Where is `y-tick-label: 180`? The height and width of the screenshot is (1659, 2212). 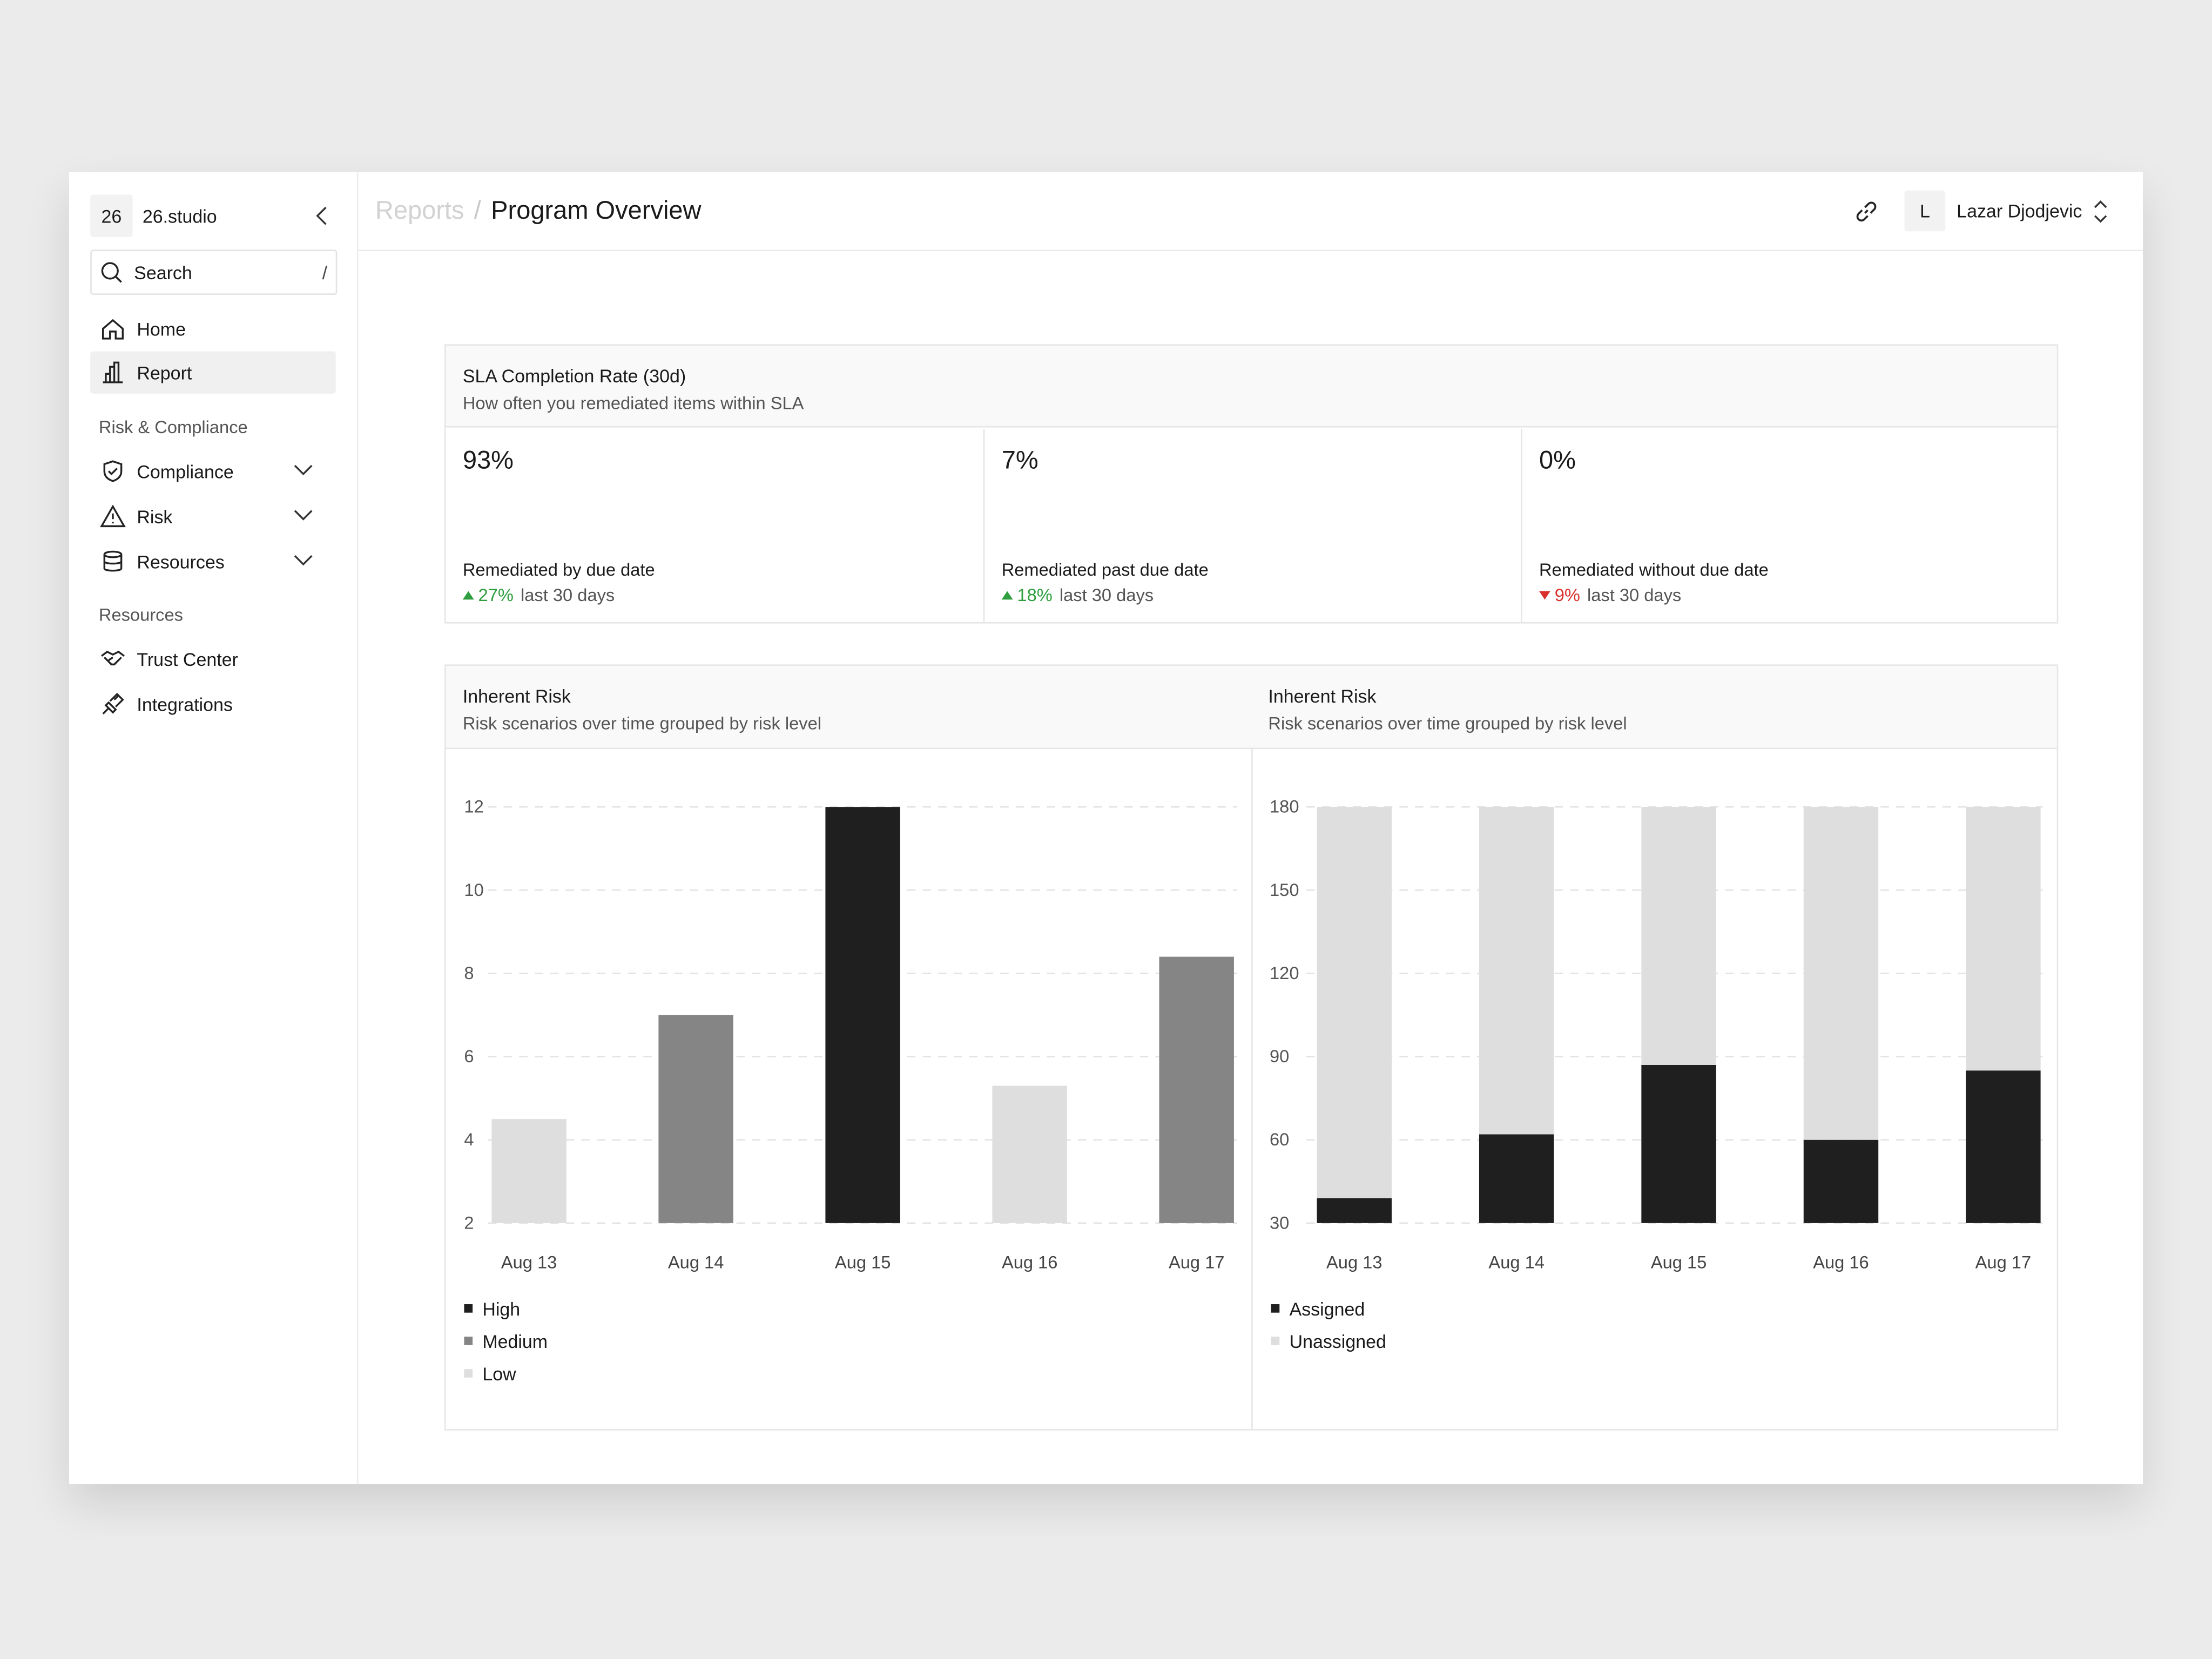 y-tick-label: 180 is located at coordinates (1284, 807).